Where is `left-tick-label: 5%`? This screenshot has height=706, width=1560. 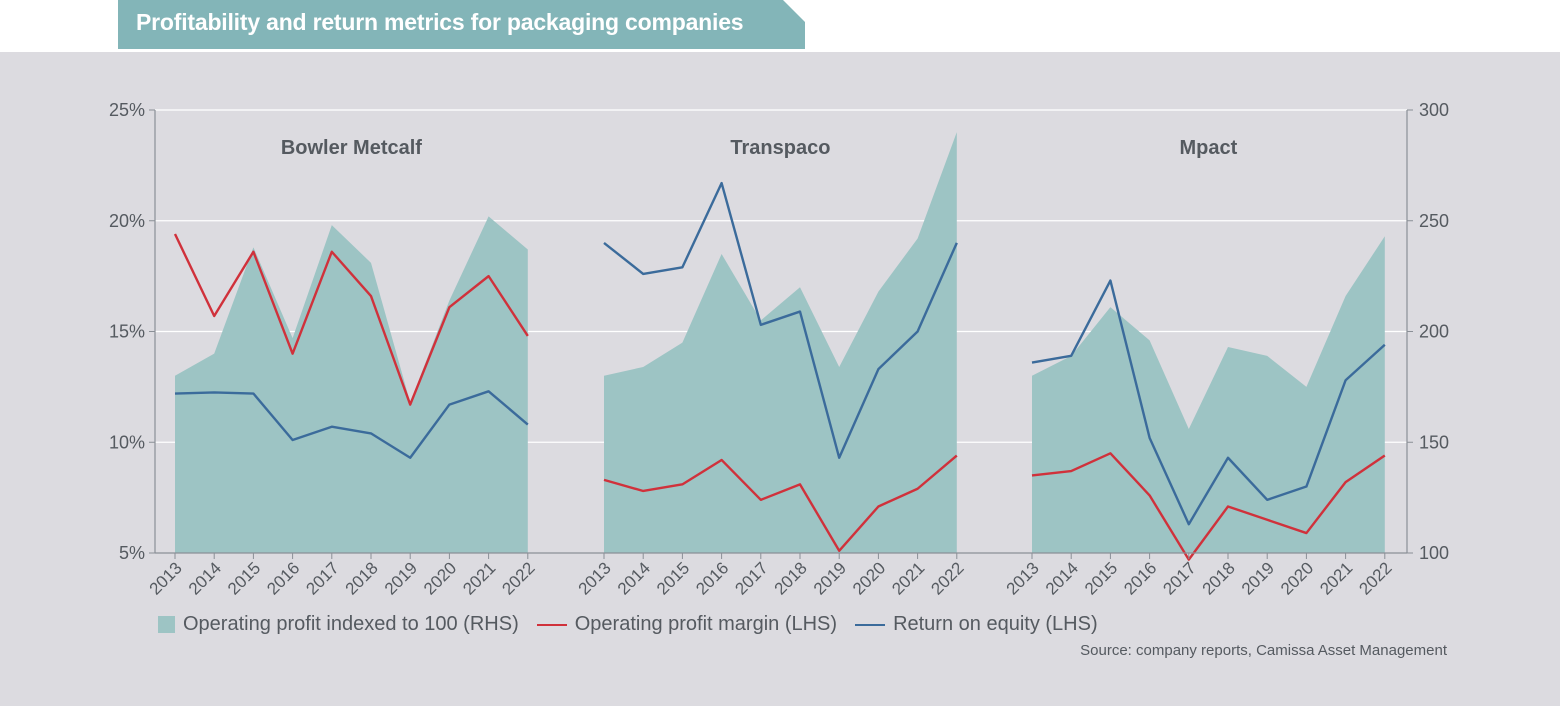 left-tick-label: 5% is located at coordinates (132, 553).